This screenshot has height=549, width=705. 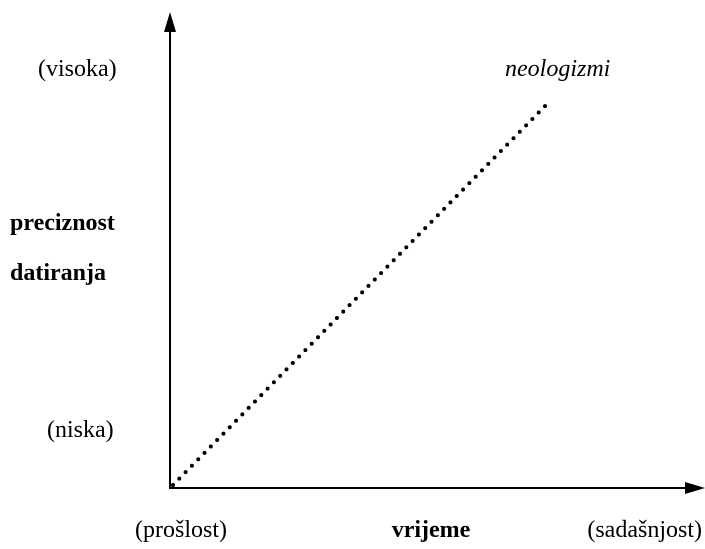 I want to click on x-start-label: (prošlost), so click(x=181, y=530).